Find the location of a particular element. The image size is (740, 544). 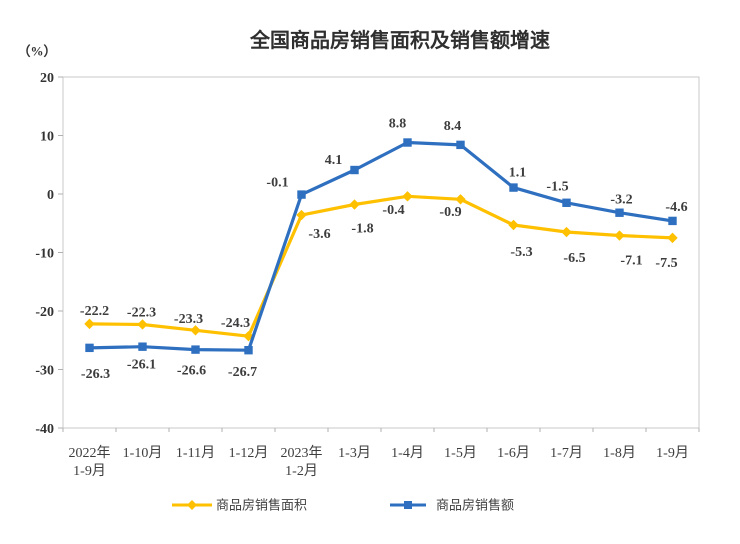

data-label-sales-amount: -26.6 is located at coordinates (191, 371).